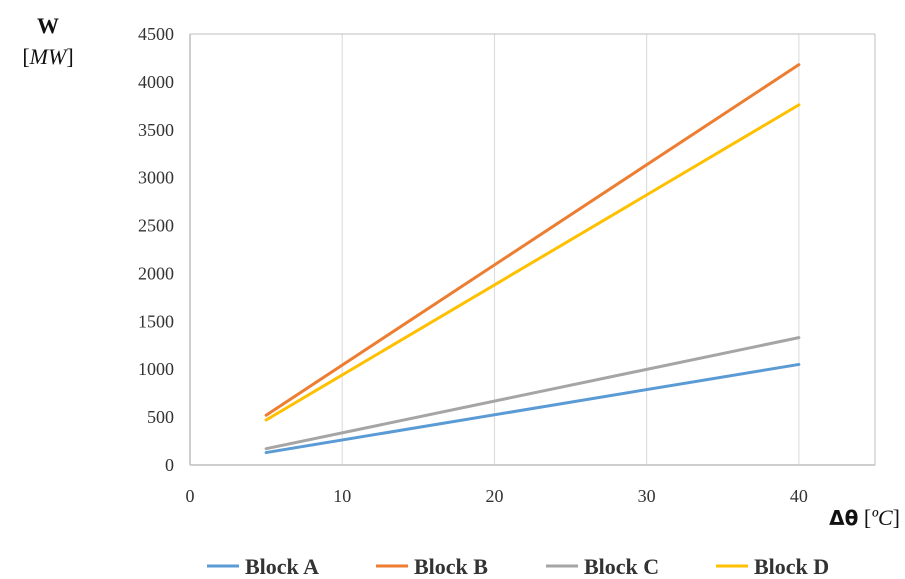 Image resolution: width=905 pixels, height=579 pixels. Describe the element at coordinates (160, 417) in the screenshot. I see `y-tick-label: 500` at that location.